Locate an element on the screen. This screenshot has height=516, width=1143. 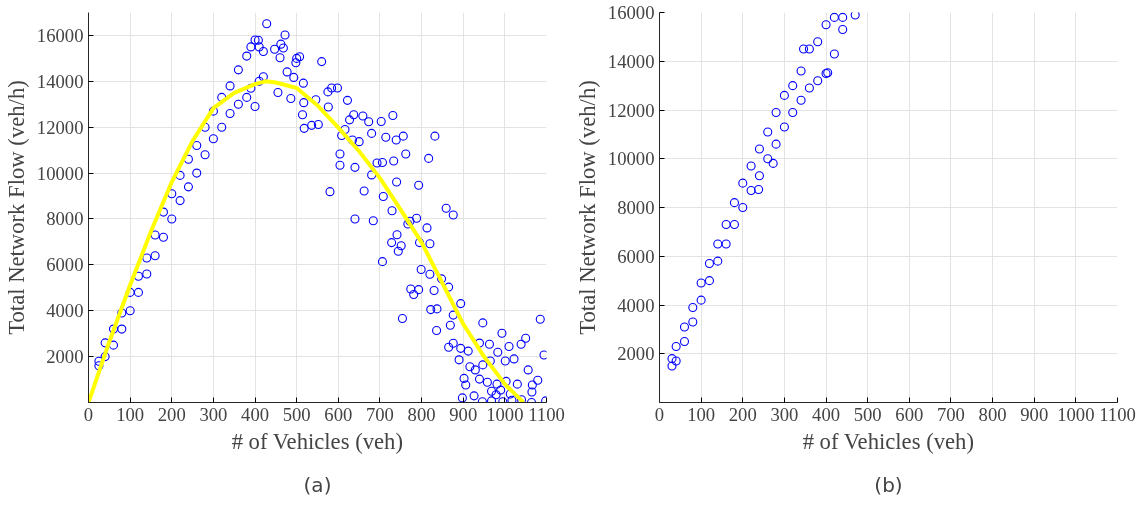
text: (b) is located at coordinates (888, 484).